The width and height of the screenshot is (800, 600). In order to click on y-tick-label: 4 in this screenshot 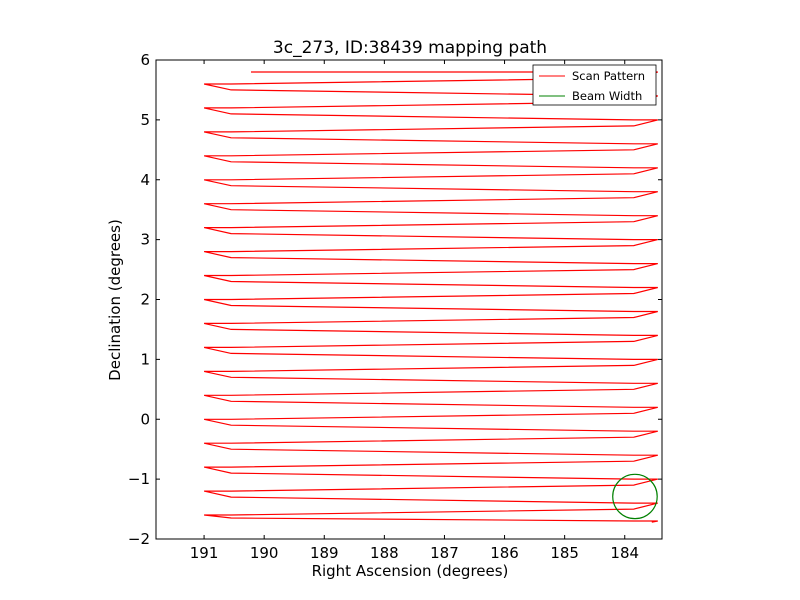, I will do `click(145, 180)`.